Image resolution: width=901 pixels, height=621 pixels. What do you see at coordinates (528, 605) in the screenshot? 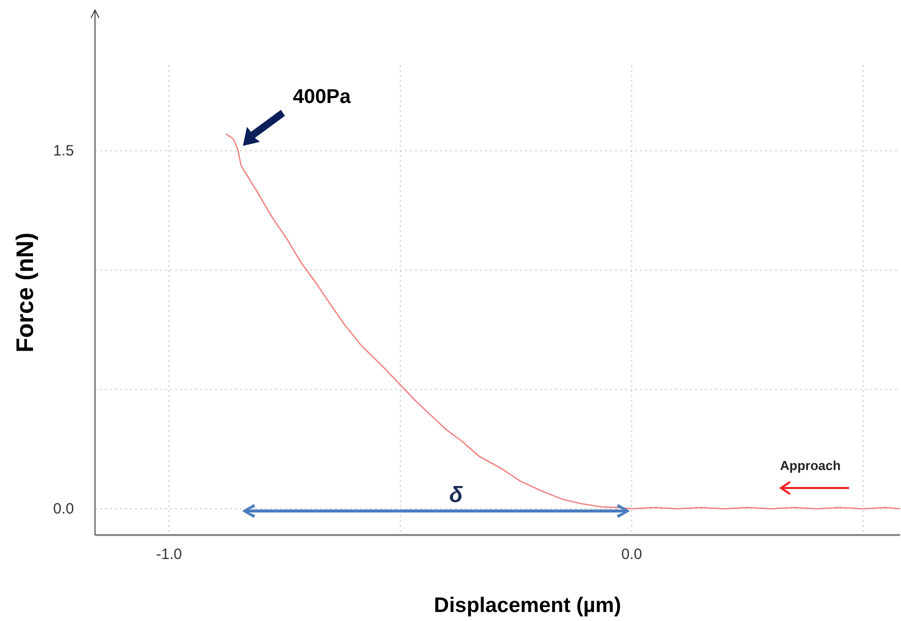
I see `x-axis-title: Displacement (µm)` at bounding box center [528, 605].